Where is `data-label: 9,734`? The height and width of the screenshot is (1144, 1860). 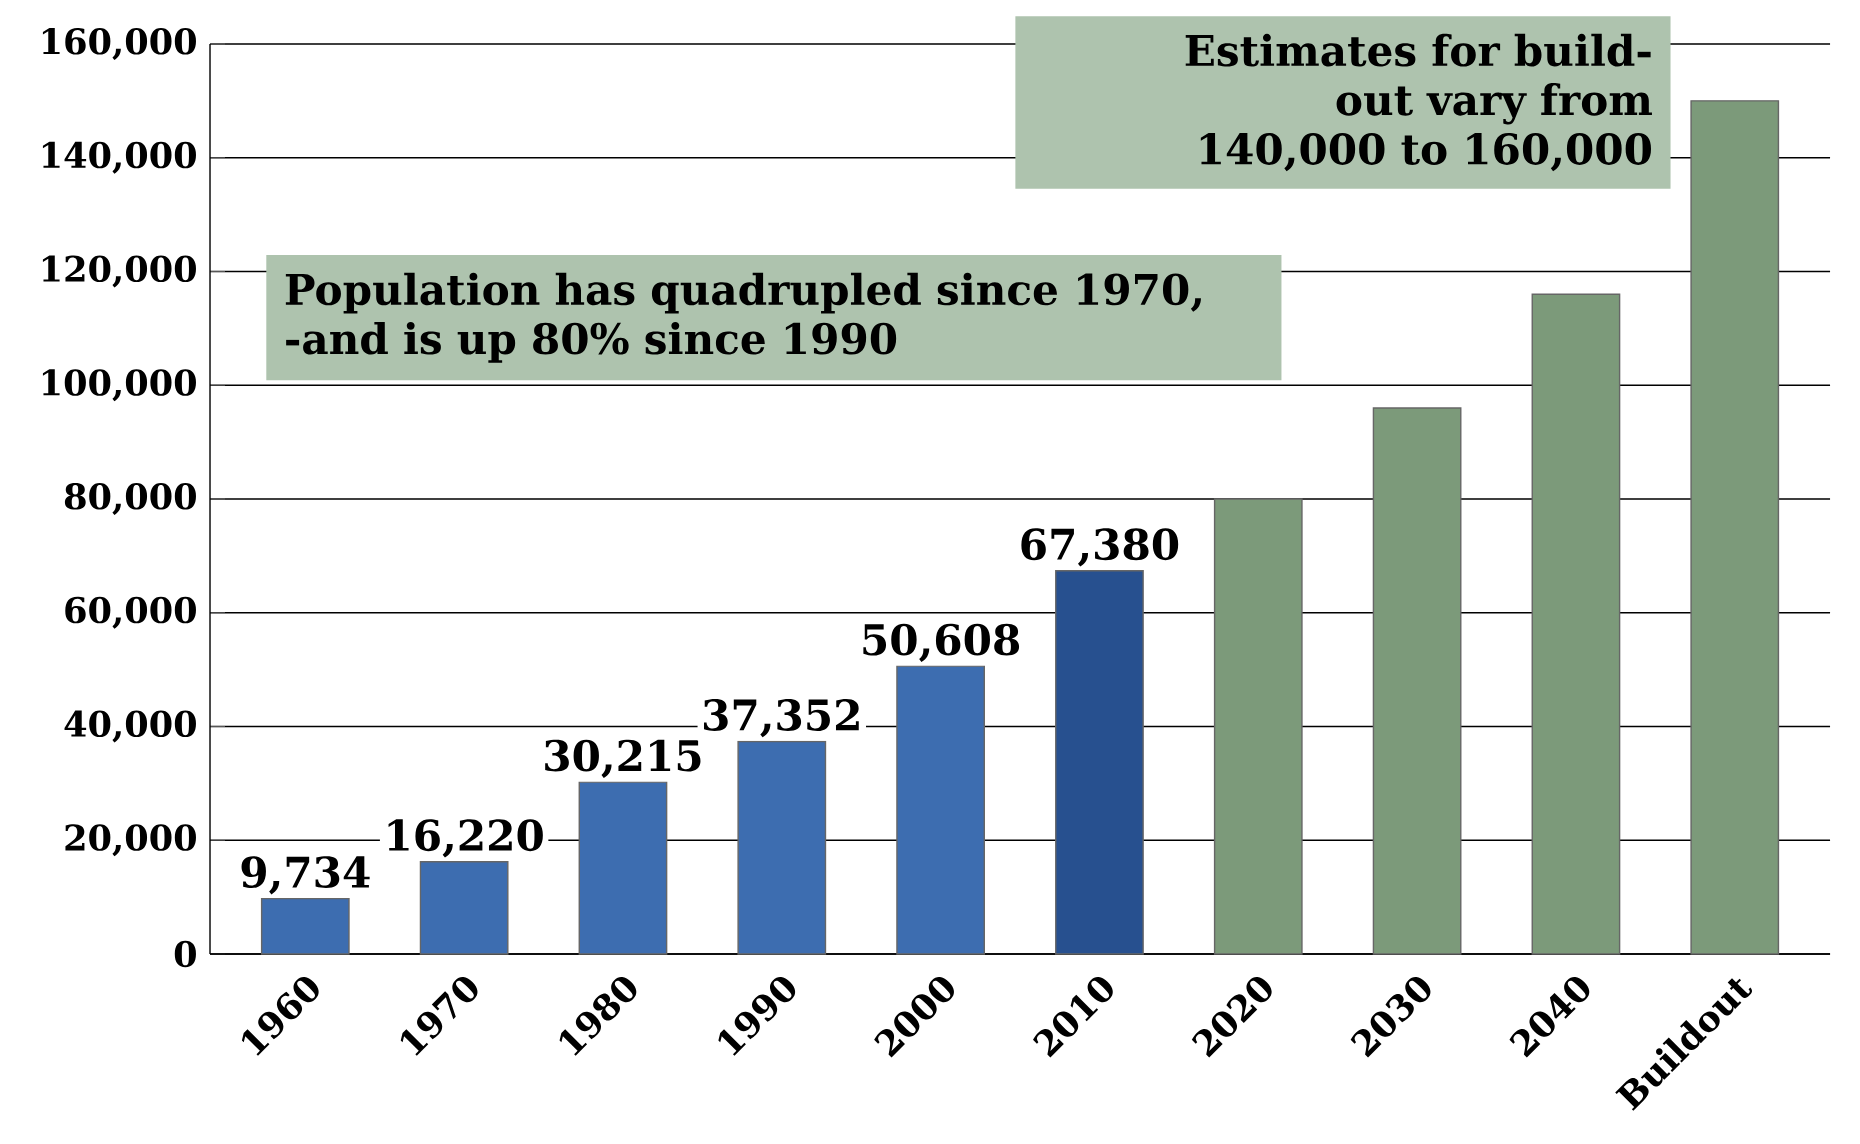 data-label: 9,734 is located at coordinates (305, 875).